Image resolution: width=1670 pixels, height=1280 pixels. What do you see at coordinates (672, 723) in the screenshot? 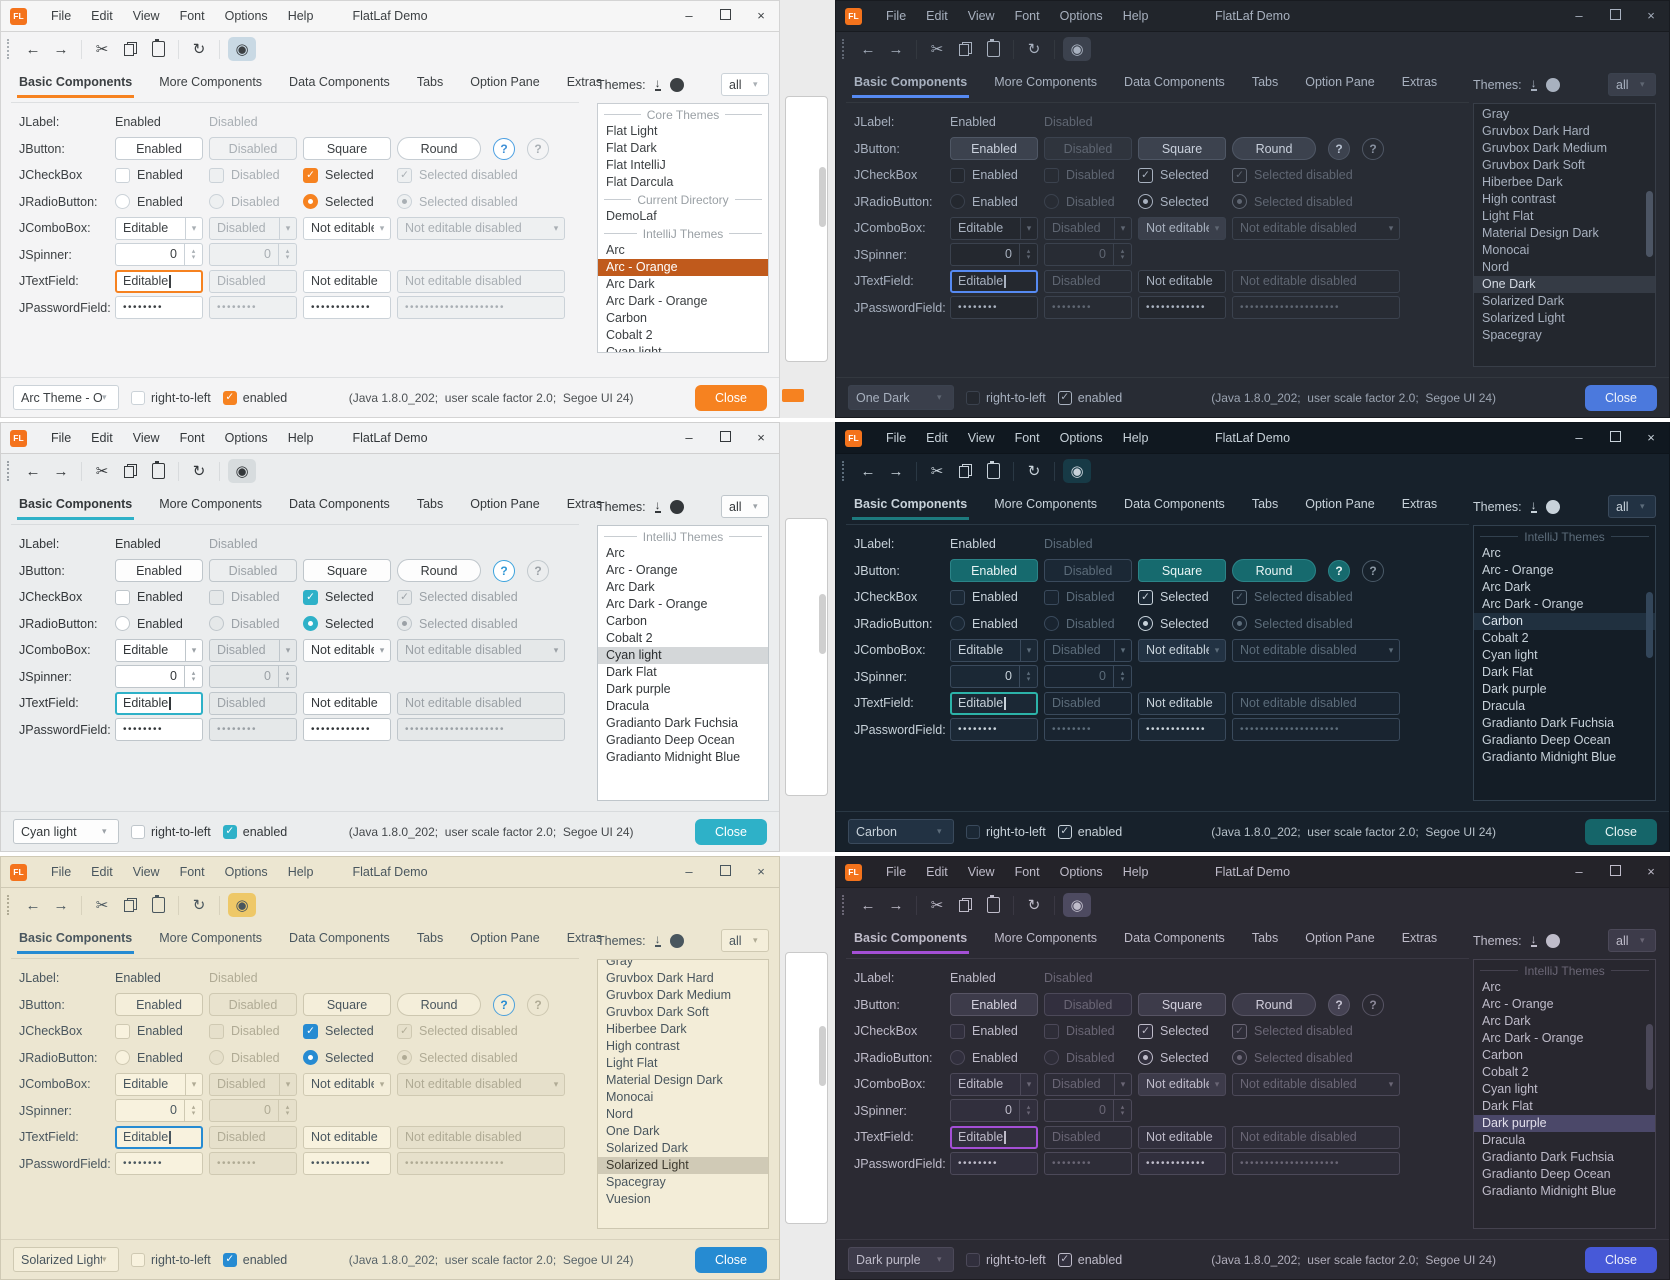
I see `theme-item: Gradianto Dark Fuchsia` at bounding box center [672, 723].